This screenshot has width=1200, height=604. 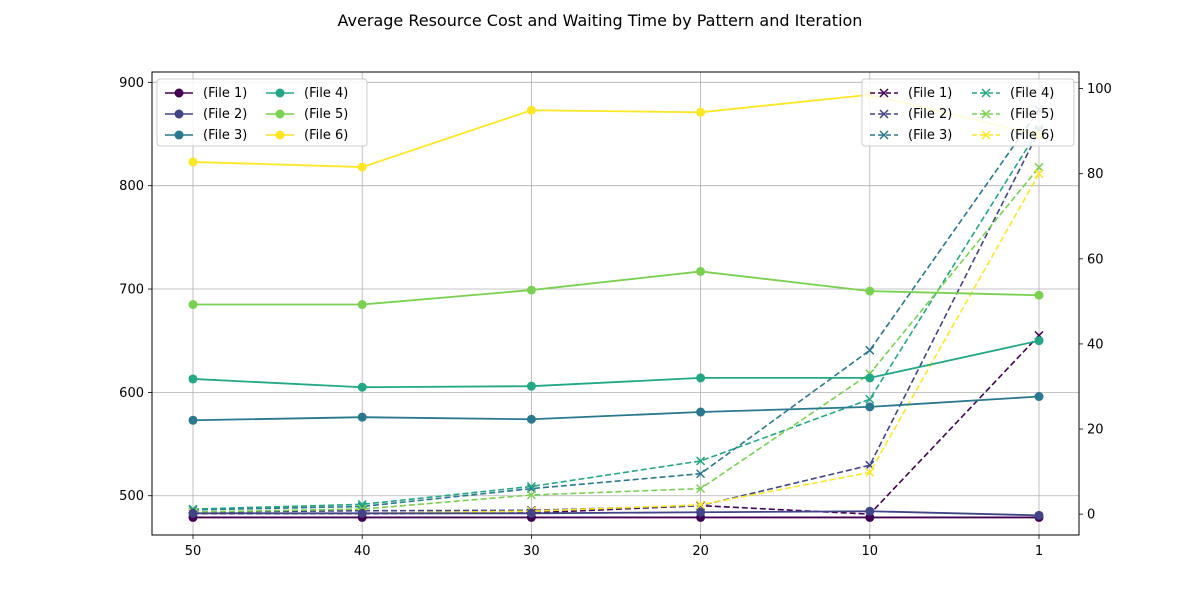 What do you see at coordinates (1091, 515) in the screenshot?
I see `right-y-tick-label: 0` at bounding box center [1091, 515].